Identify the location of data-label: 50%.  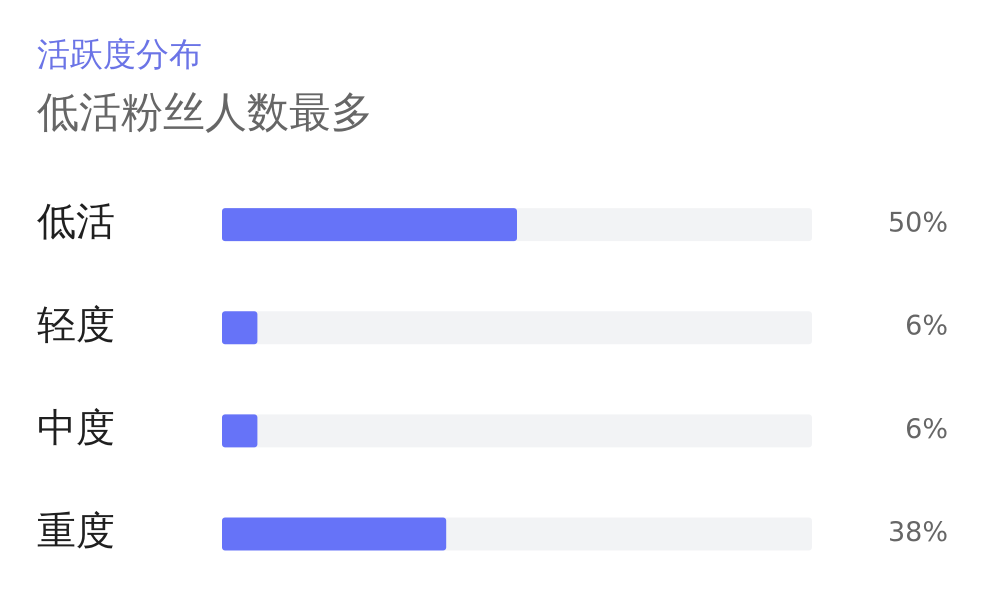
(918, 223).